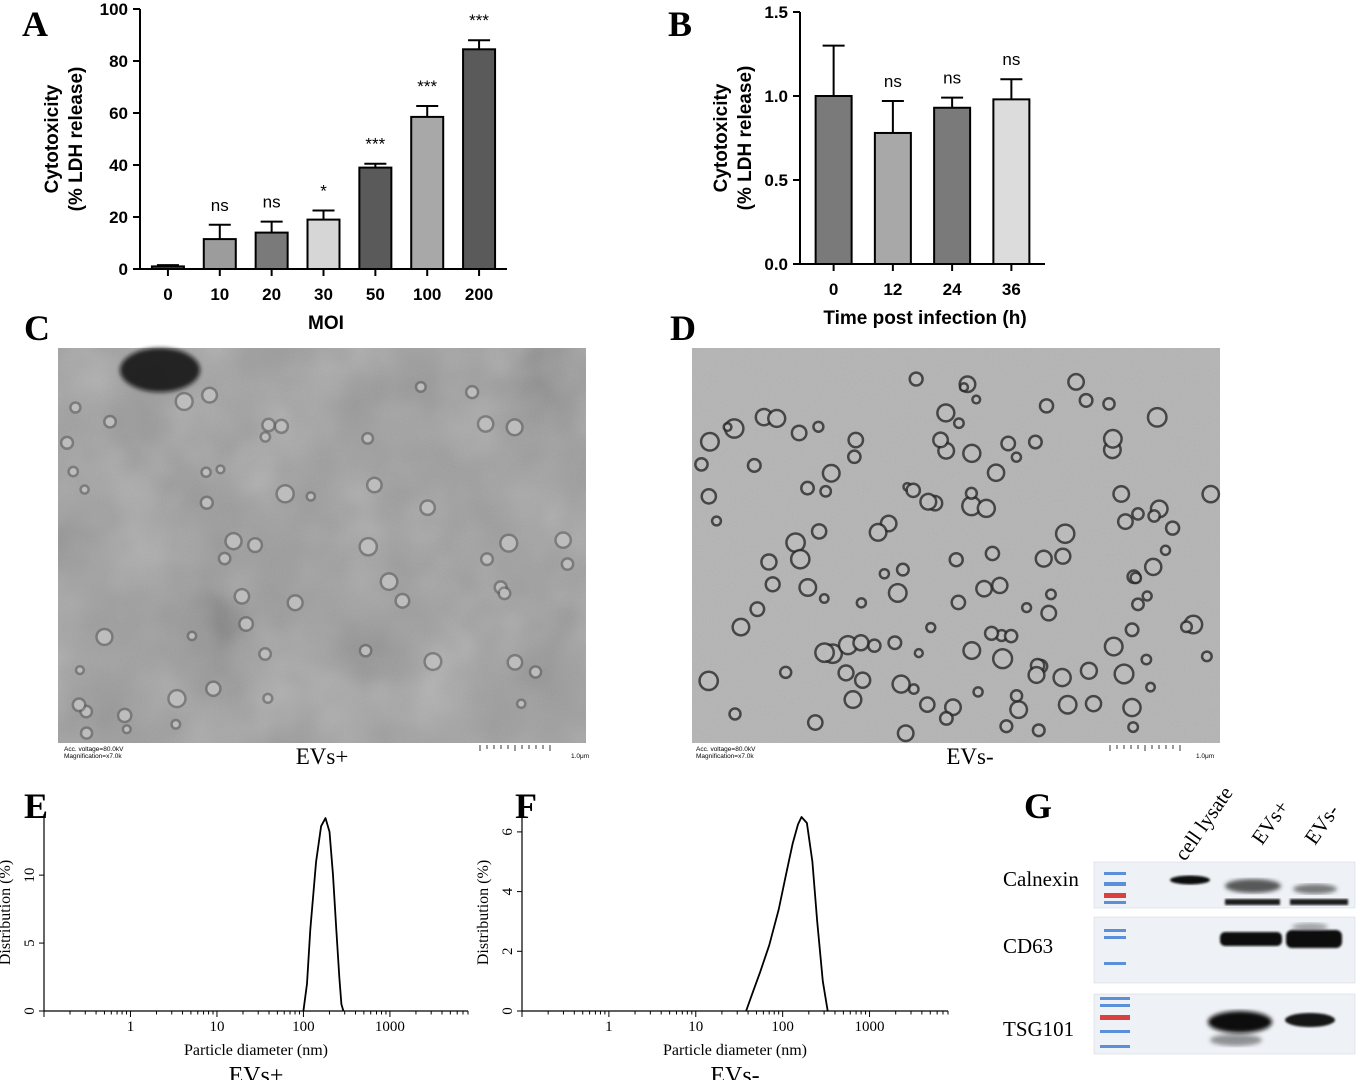  Describe the element at coordinates (94, 749) in the screenshot. I see `em-info-c-line1: Acc. voltage=80.0kV` at that location.